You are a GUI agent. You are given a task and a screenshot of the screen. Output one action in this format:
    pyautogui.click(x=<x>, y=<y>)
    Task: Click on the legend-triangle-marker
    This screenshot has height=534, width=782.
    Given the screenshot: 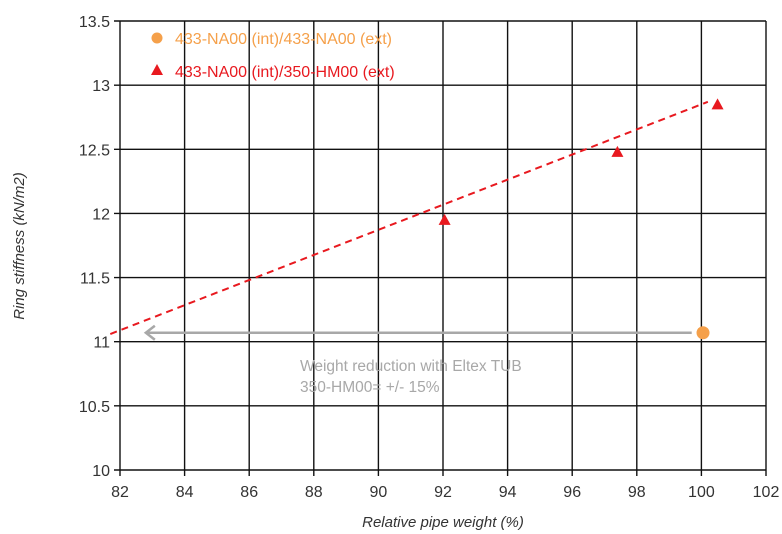 What is the action you would take?
    pyautogui.click(x=157, y=69)
    